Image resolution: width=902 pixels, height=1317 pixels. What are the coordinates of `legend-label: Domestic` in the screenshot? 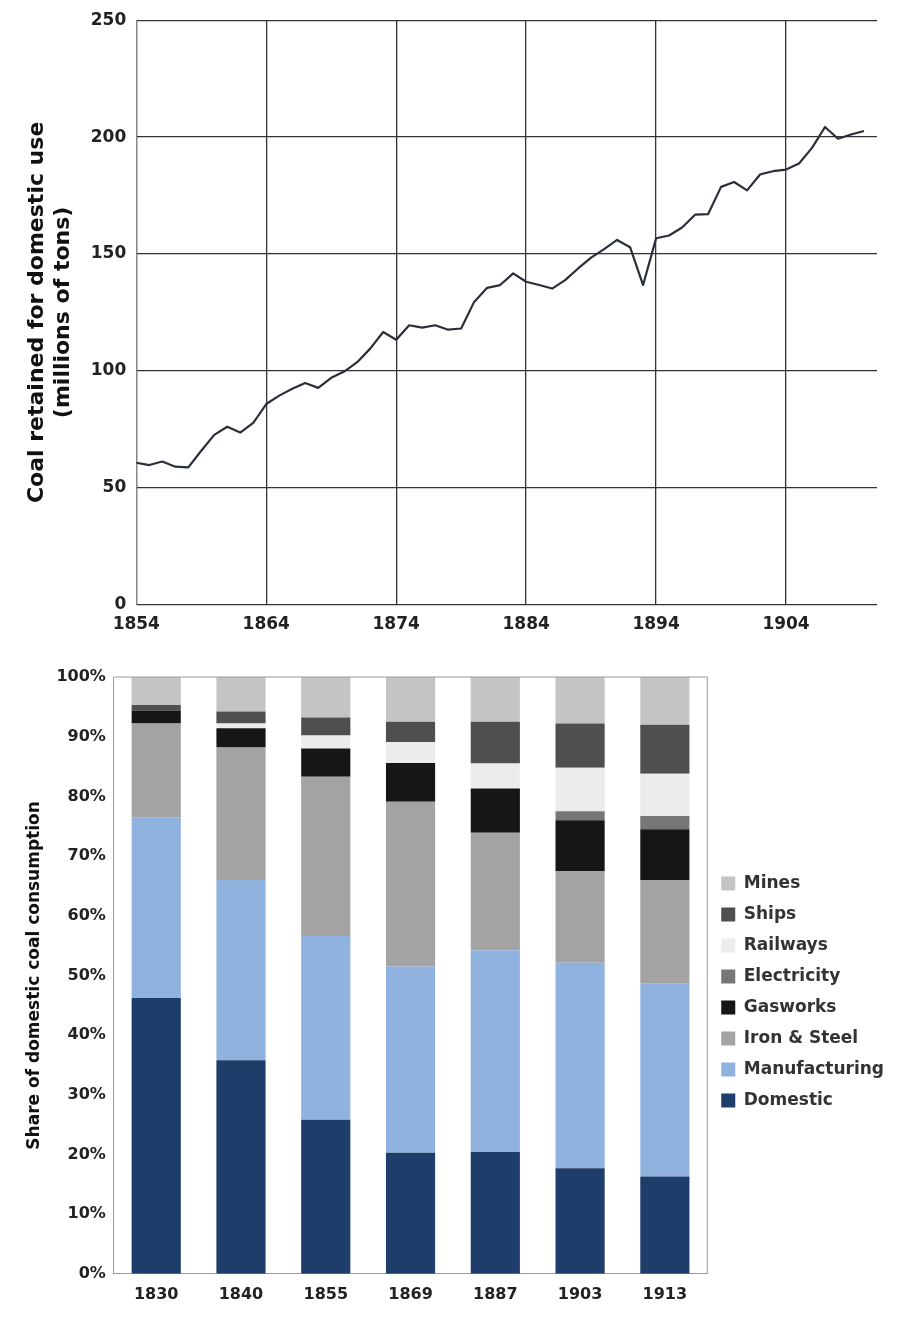 It's located at (788, 1098).